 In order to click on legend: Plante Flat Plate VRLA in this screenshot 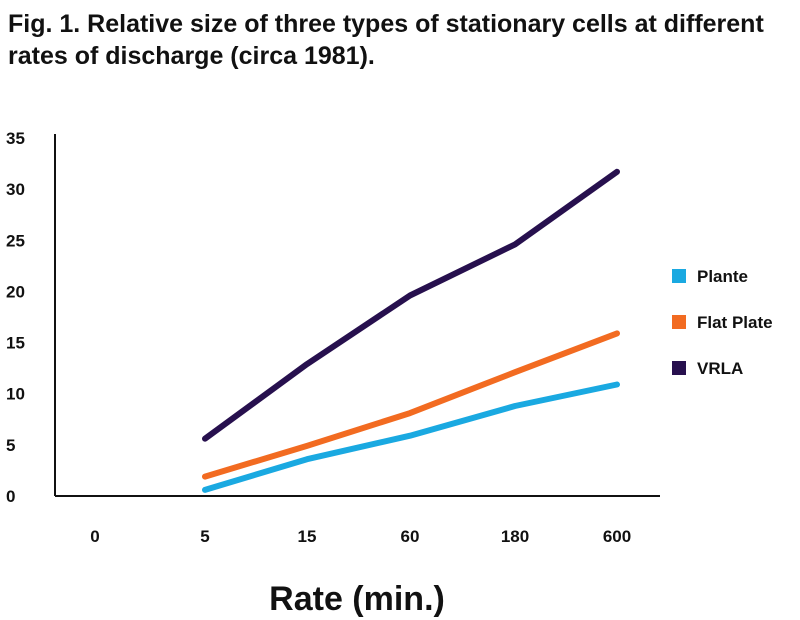, I will do `click(722, 322)`.